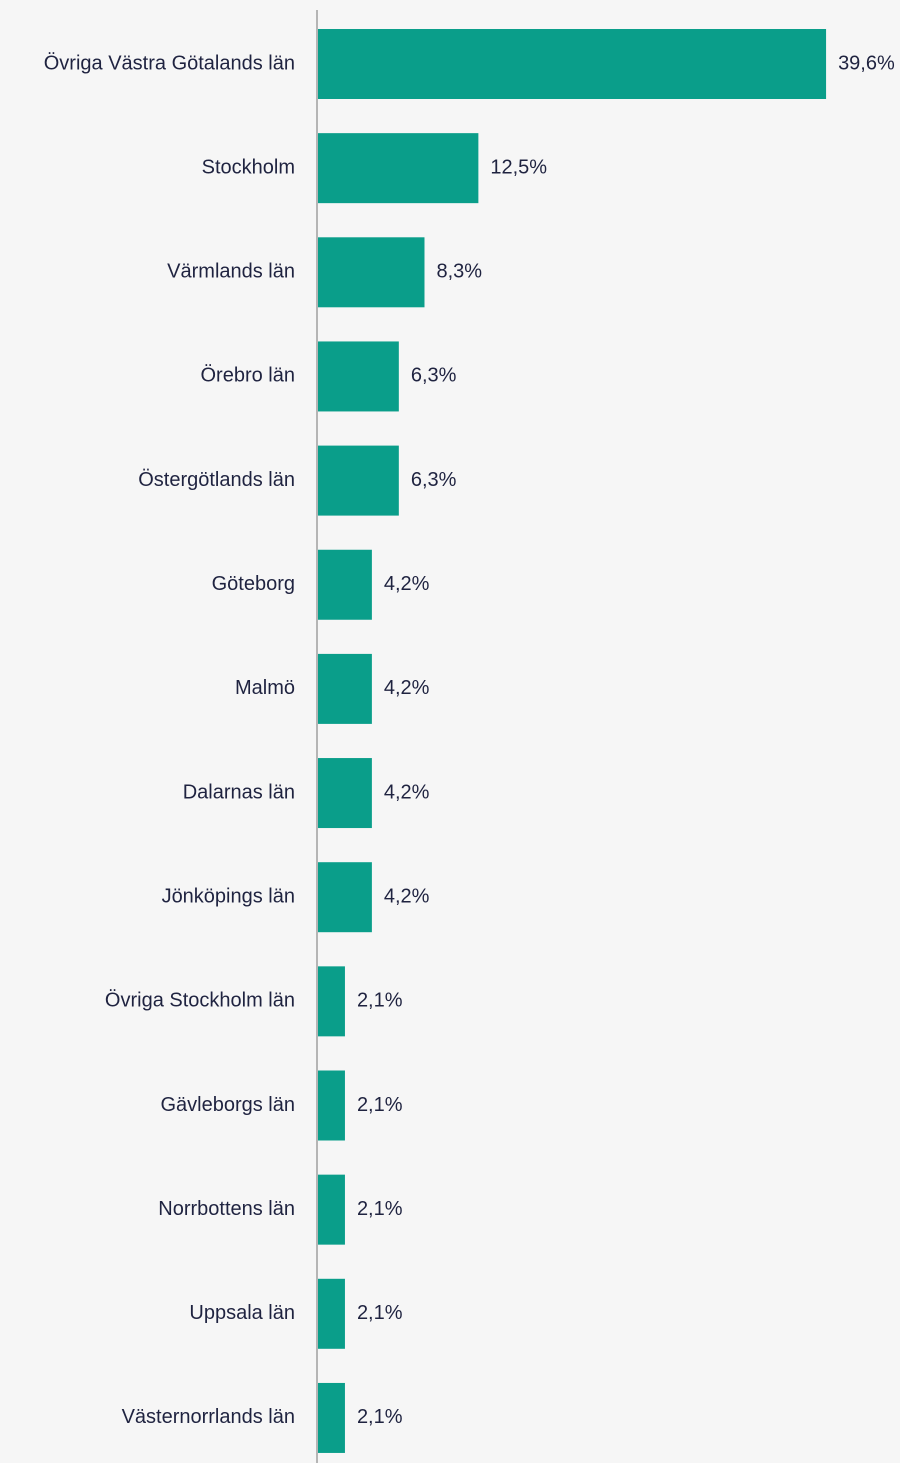 The width and height of the screenshot is (900, 1463). Describe the element at coordinates (228, 896) in the screenshot. I see `category-label: Jönköpings län` at that location.